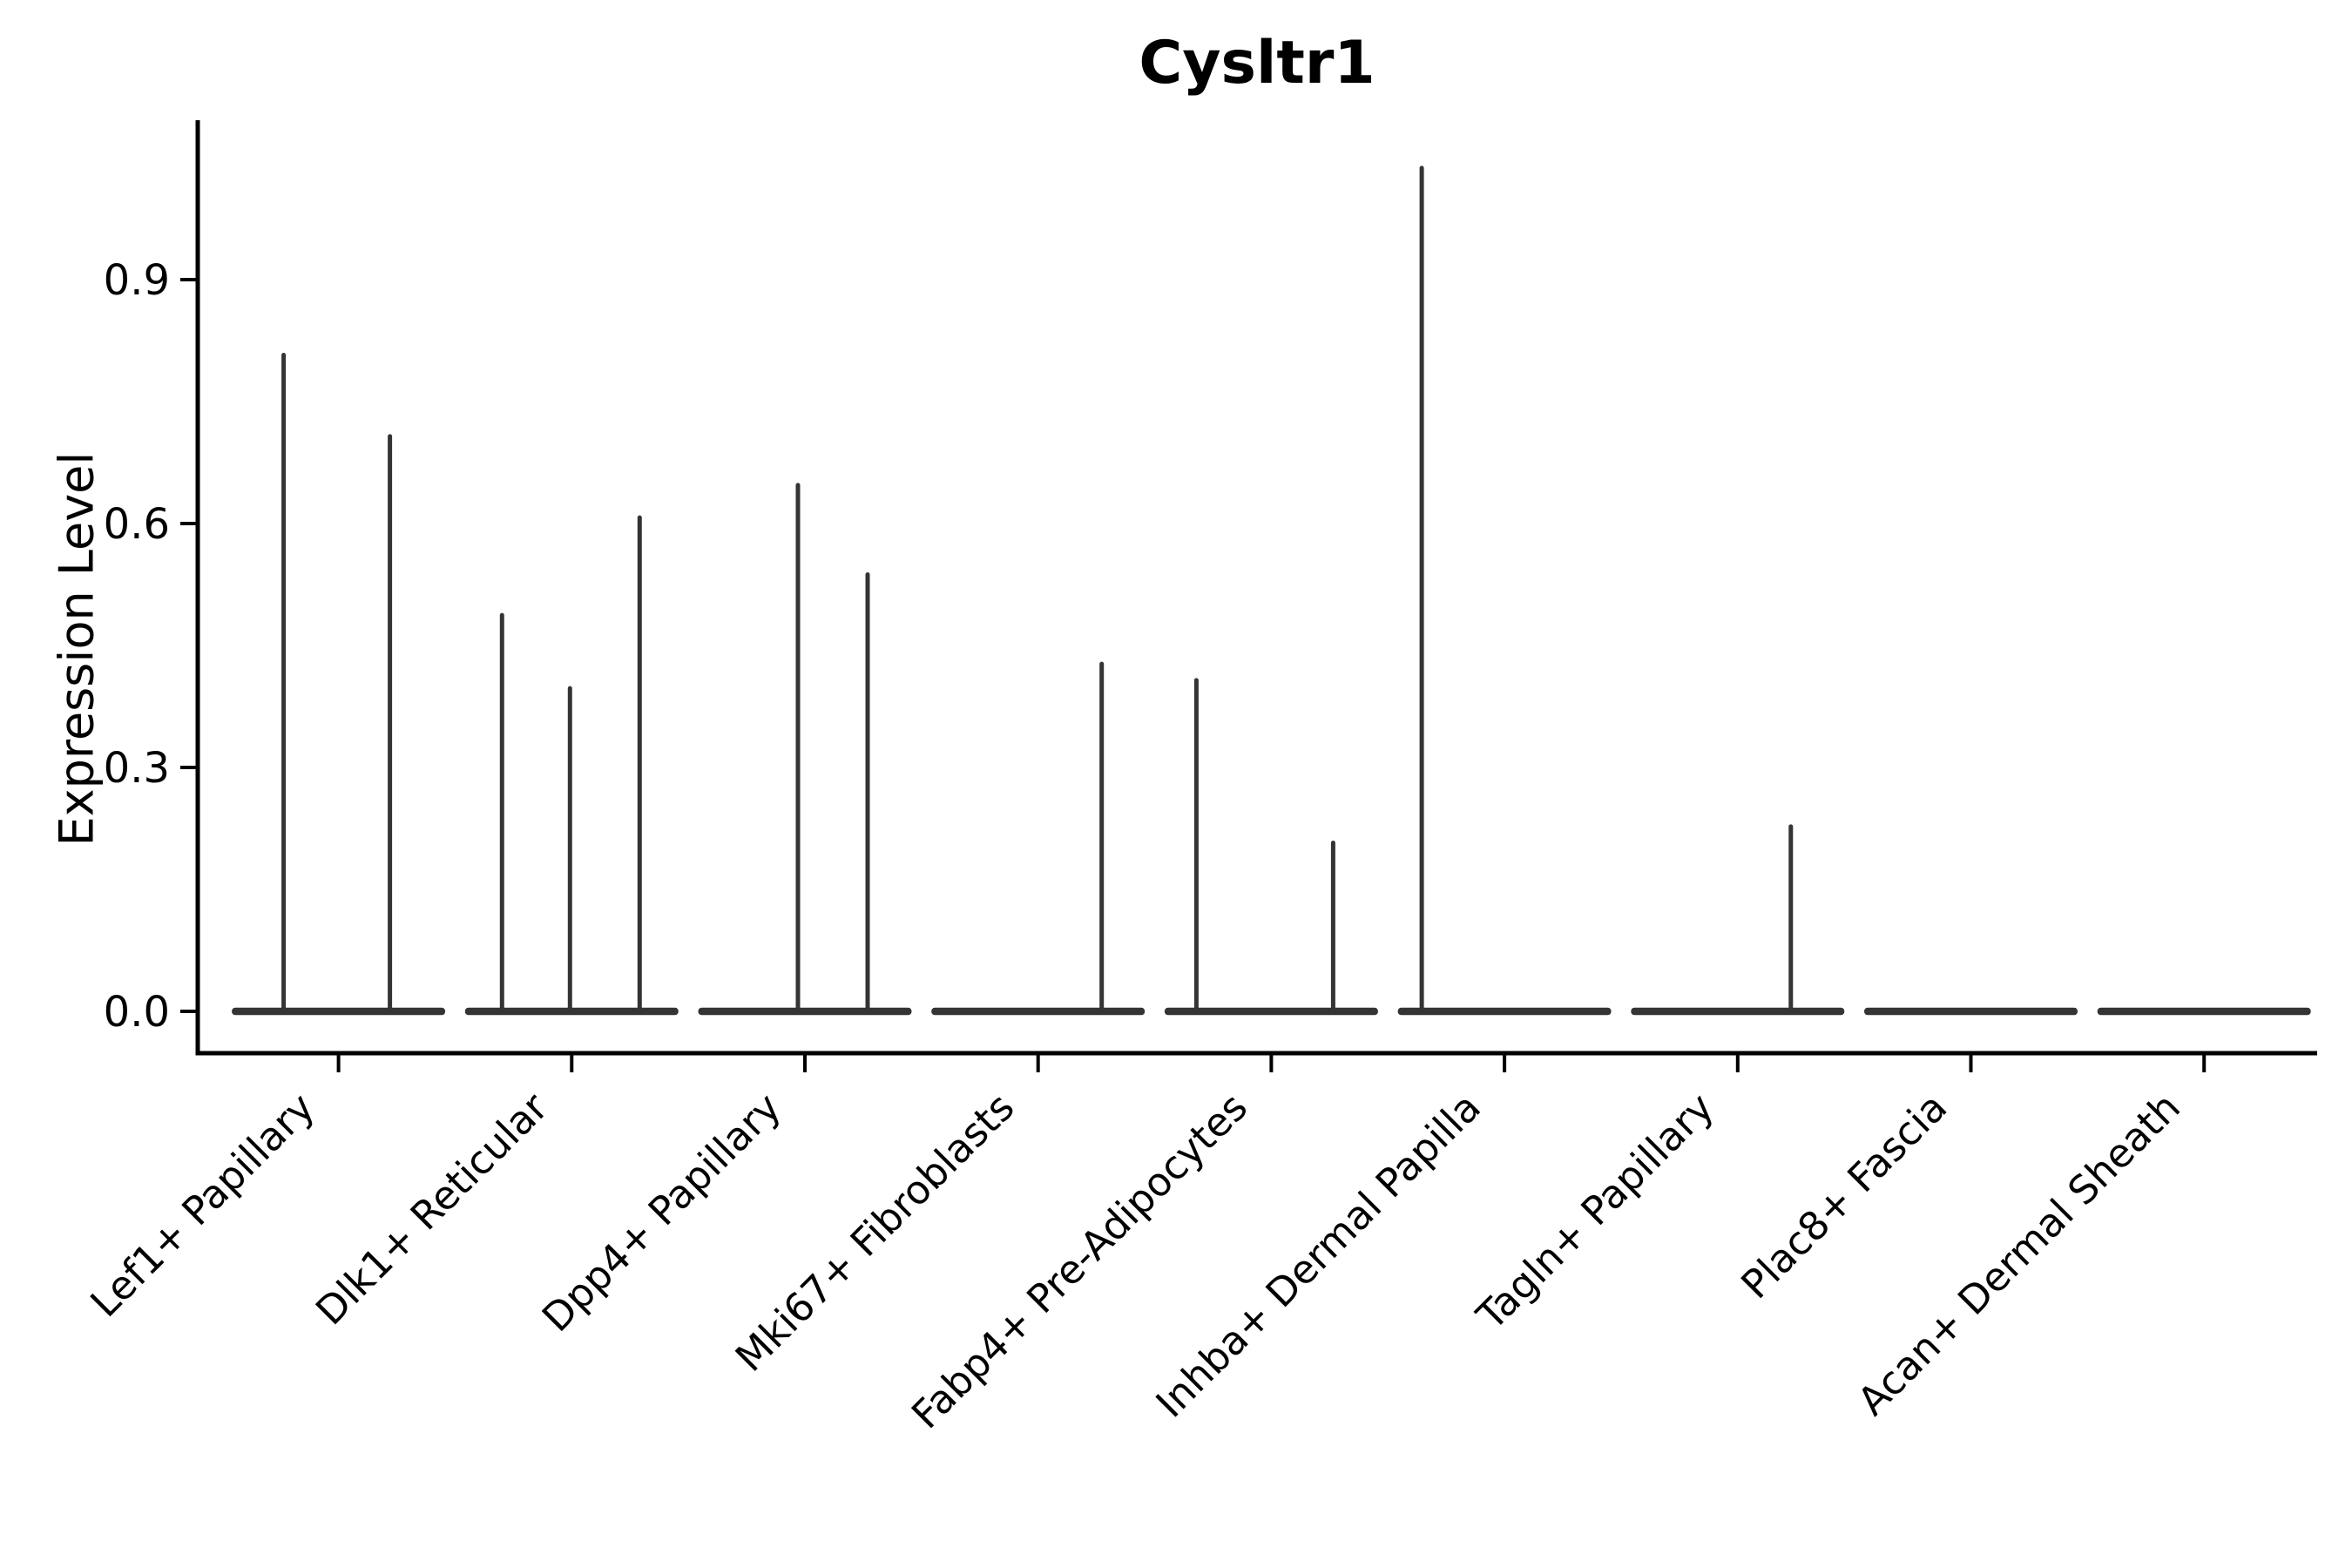 The image size is (2352, 1568). Describe the element at coordinates (137, 1013) in the screenshot. I see `y-tick-label: 0.0` at that location.